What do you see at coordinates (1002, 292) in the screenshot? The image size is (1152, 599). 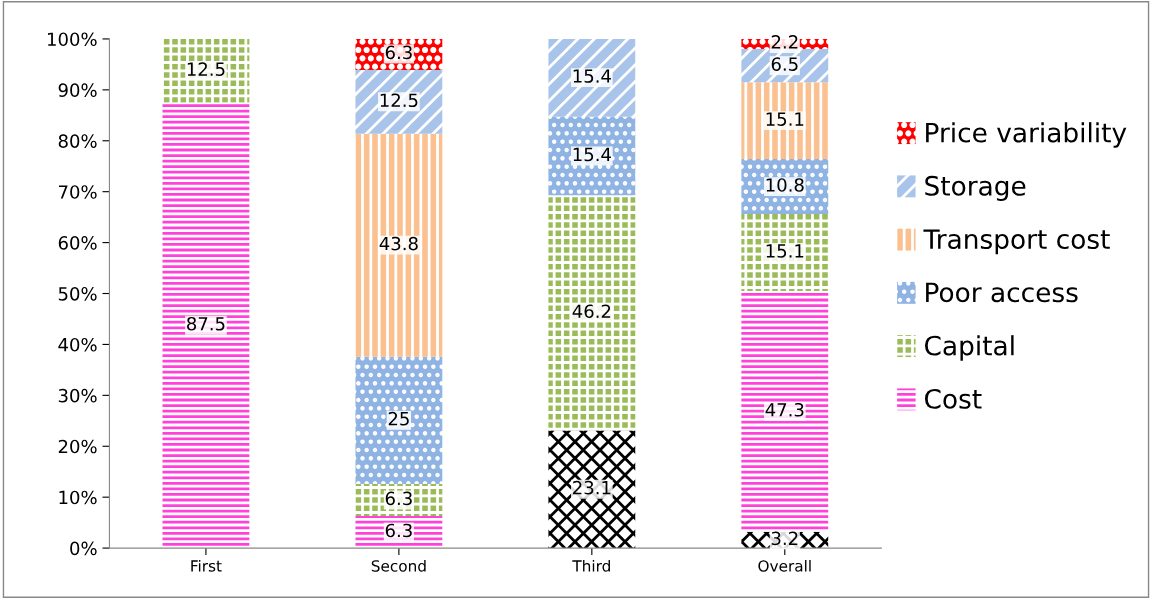 I see `legend-label: Poor access` at bounding box center [1002, 292].